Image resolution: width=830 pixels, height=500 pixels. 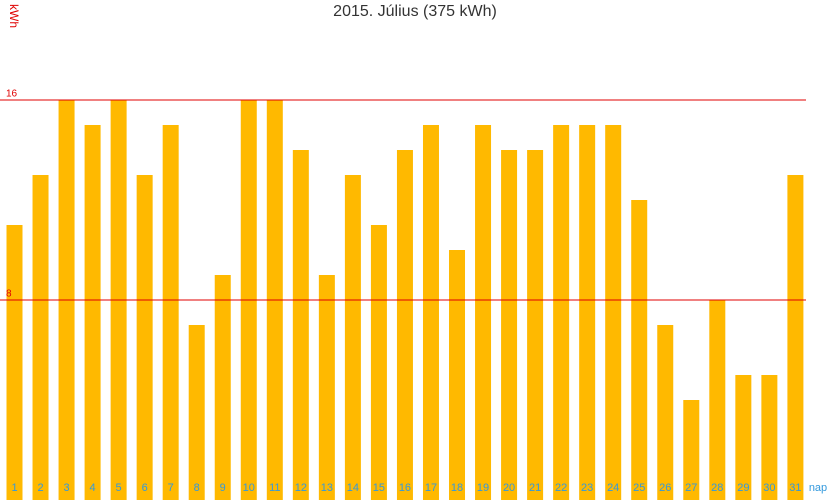 I want to click on chart-title: 2015. Július (375 kWh), so click(x=415, y=11).